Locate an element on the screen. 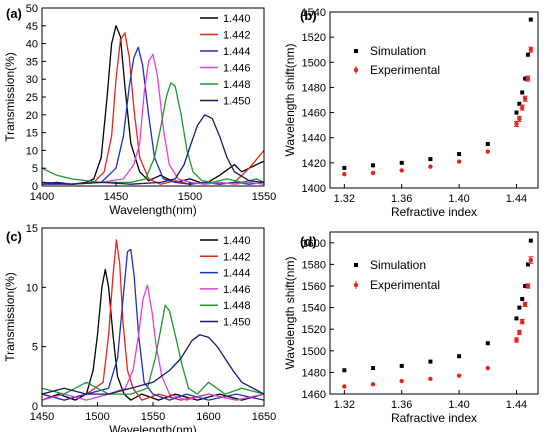  legend-label: 1.448 is located at coordinates (237, 85).